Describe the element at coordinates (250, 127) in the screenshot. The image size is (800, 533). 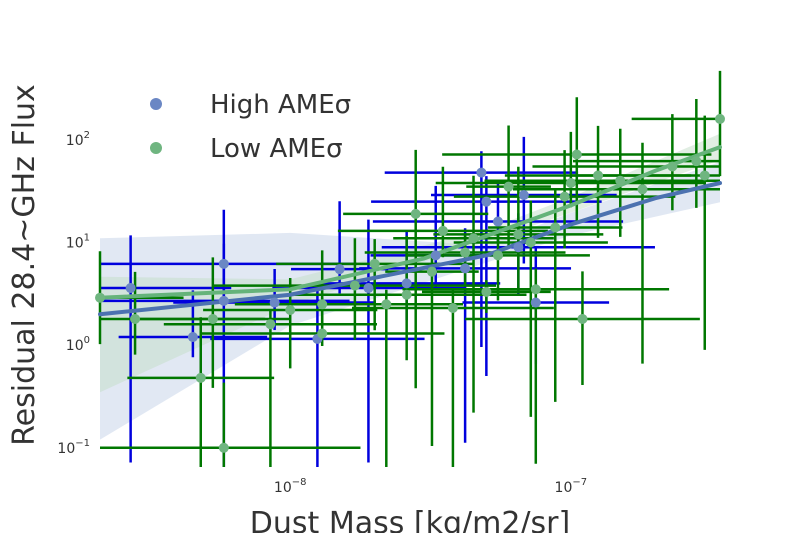
I see `legend: High AMEσ Low AMEσ` at that location.